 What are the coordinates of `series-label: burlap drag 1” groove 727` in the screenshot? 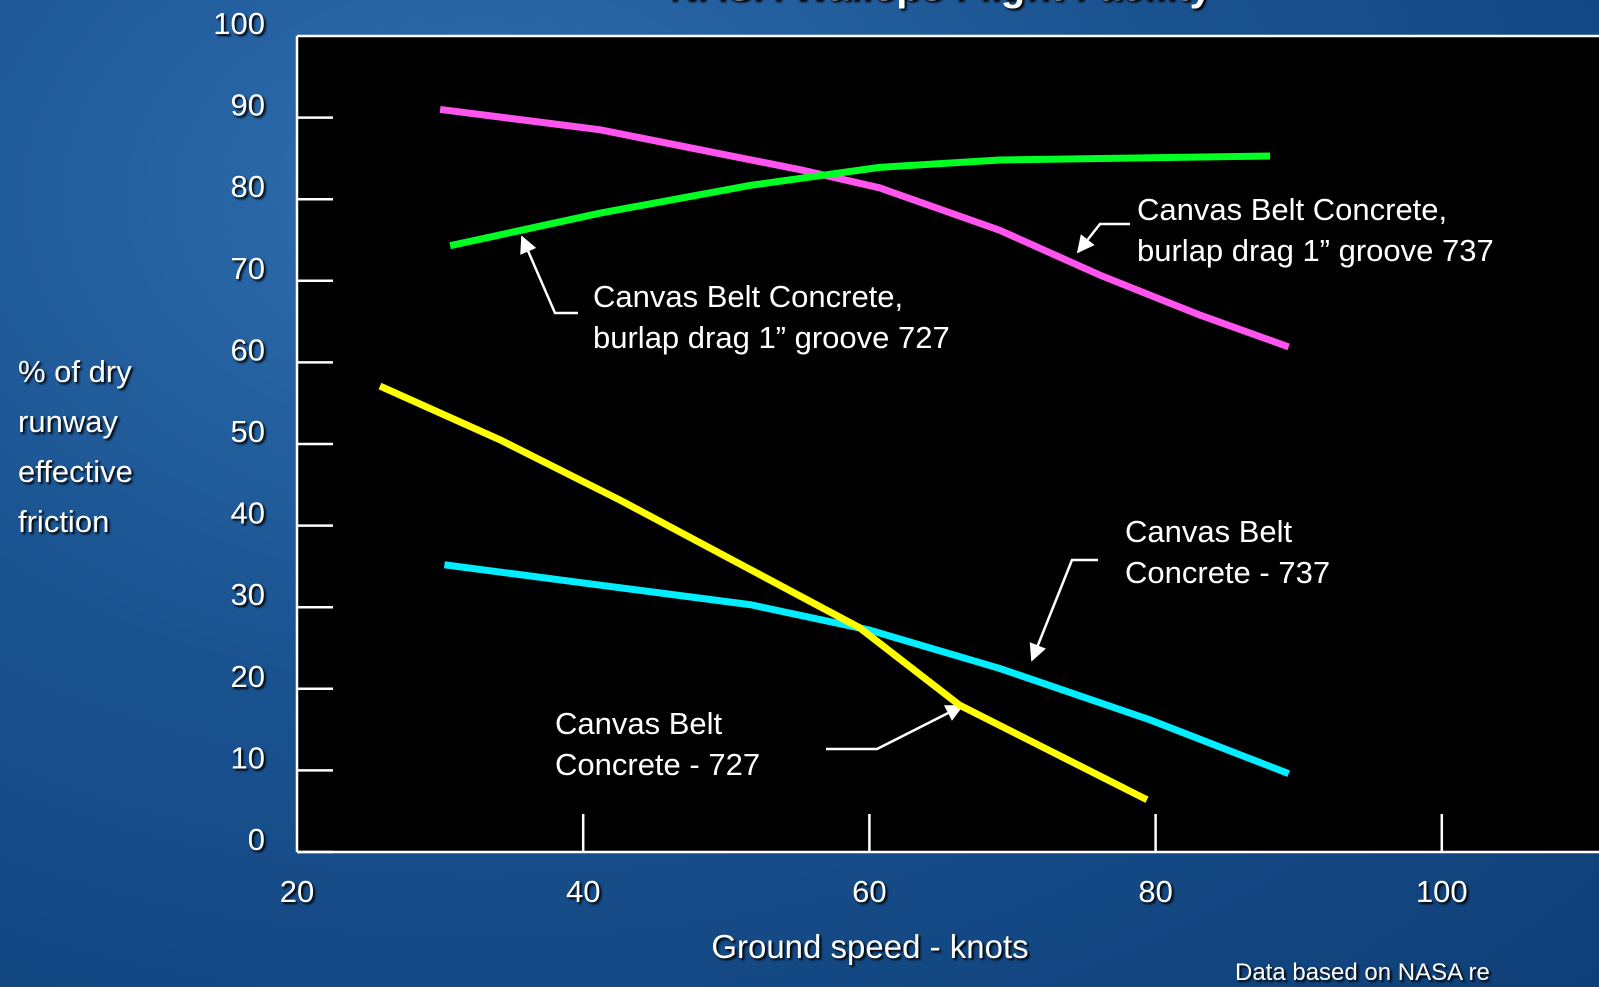 It's located at (771, 337).